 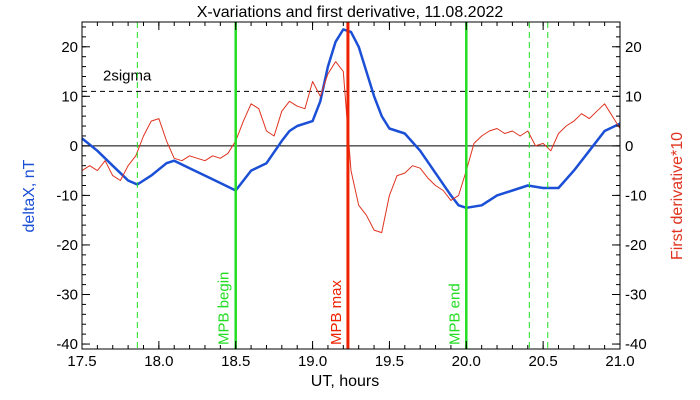 What do you see at coordinates (127, 75) in the screenshot?
I see `threshold-label: 2sigma` at bounding box center [127, 75].